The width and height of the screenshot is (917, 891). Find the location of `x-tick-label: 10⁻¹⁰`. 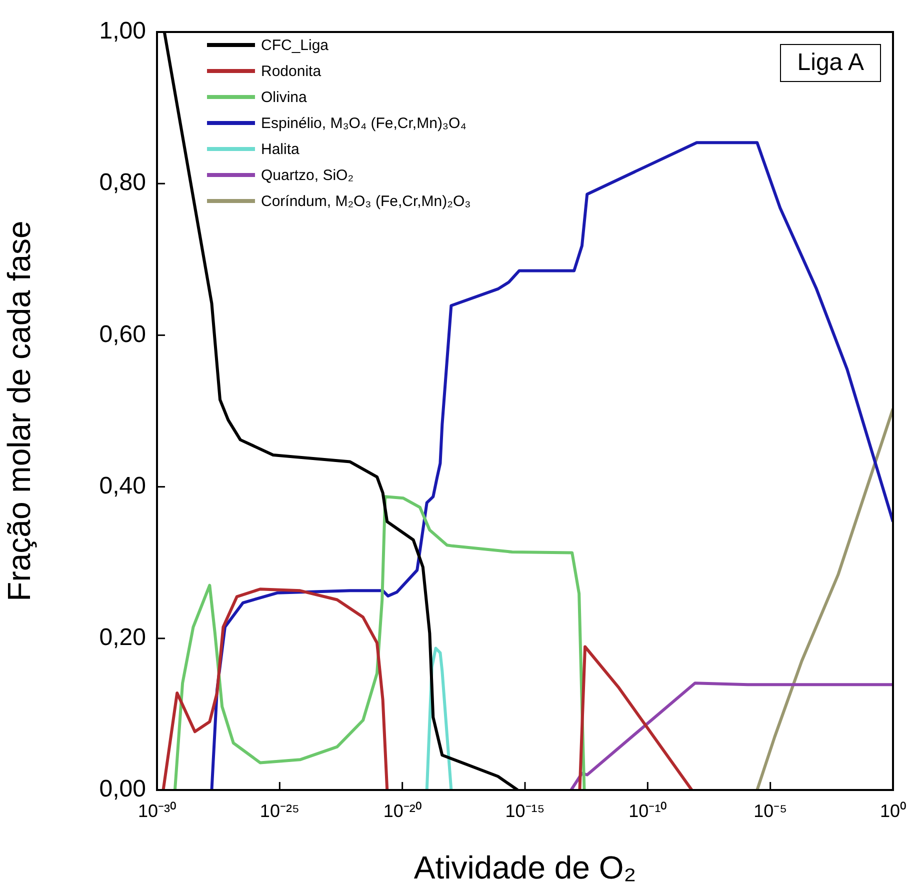

x-tick-label: 10⁻¹⁰ is located at coordinates (647, 810).